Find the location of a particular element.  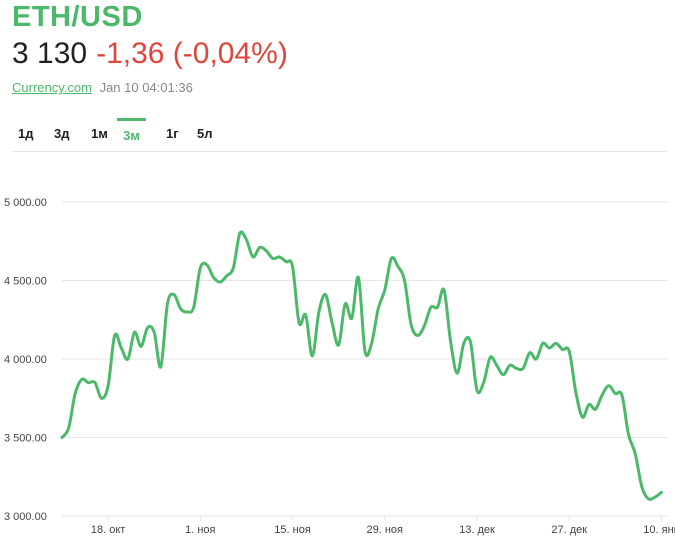

tab-1d: 1д is located at coordinates (26, 133).